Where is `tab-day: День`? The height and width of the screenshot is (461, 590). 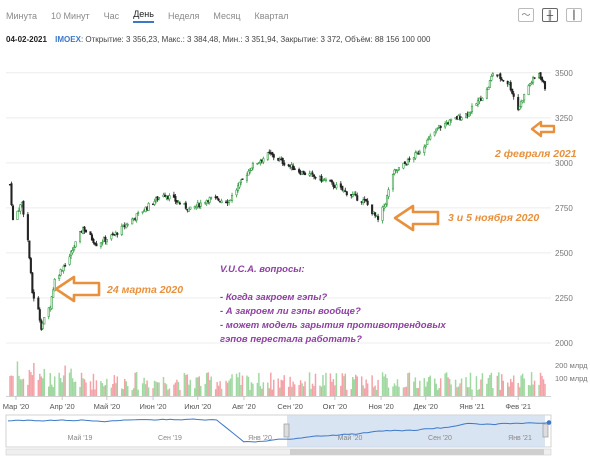 tab-day: День is located at coordinates (143, 16).